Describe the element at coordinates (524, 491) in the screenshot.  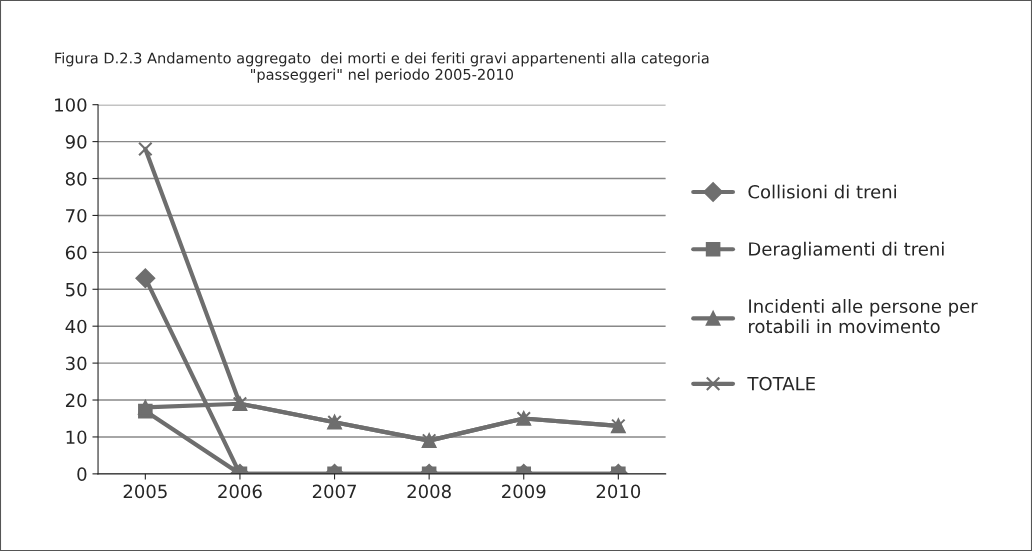
I see `x-tick-label: 2009` at that location.